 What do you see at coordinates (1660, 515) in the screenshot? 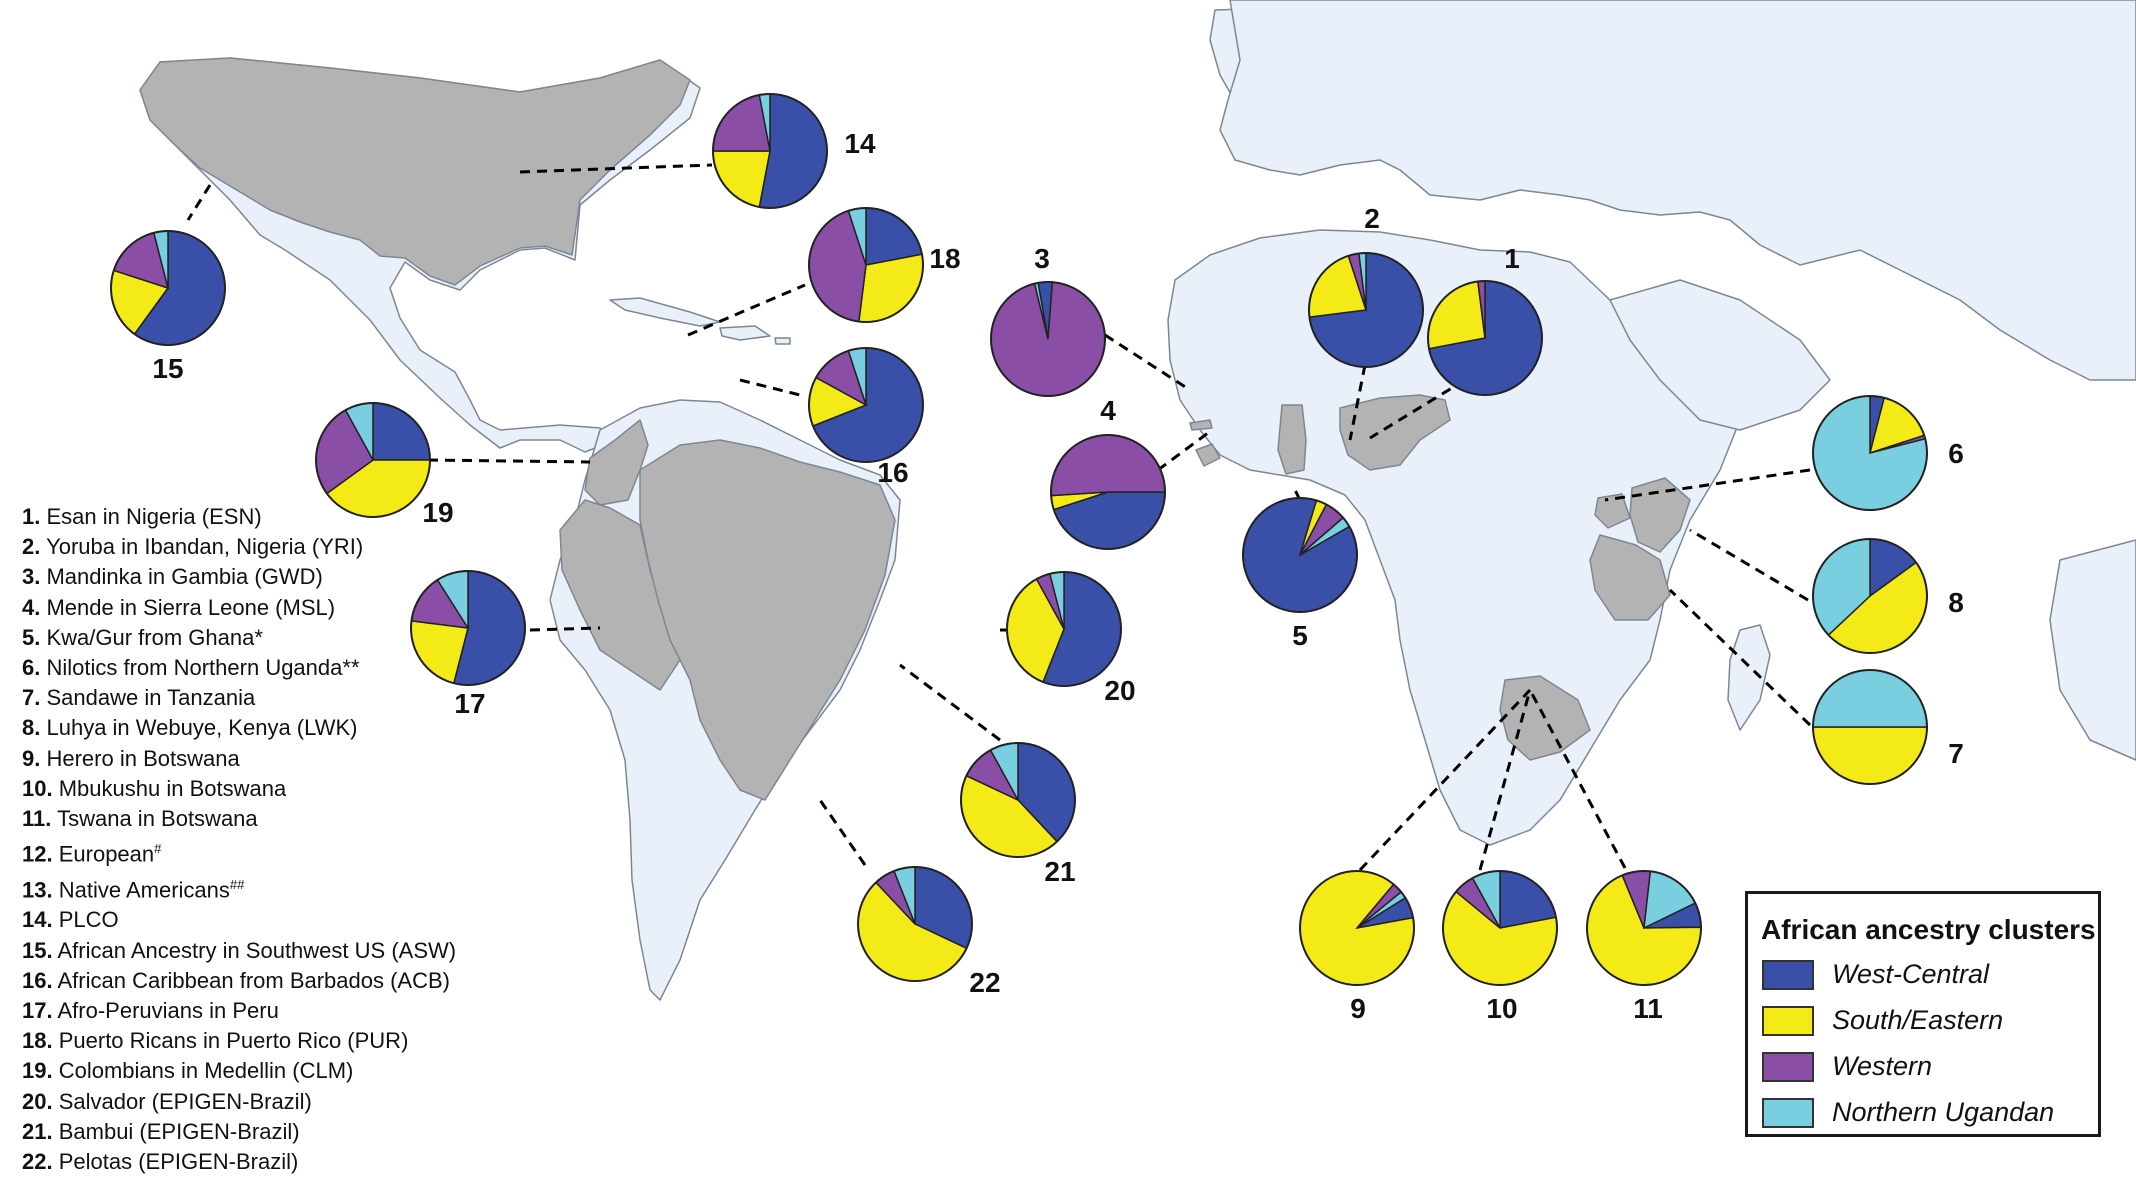
I see `sampled-kenya` at bounding box center [1660, 515].